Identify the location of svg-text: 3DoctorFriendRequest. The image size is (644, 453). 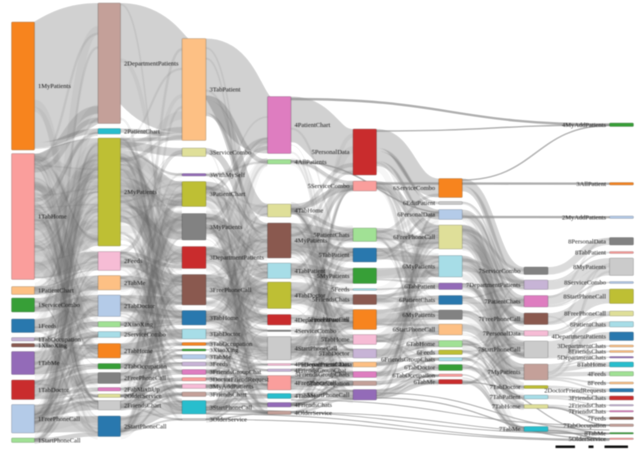
(239, 379).